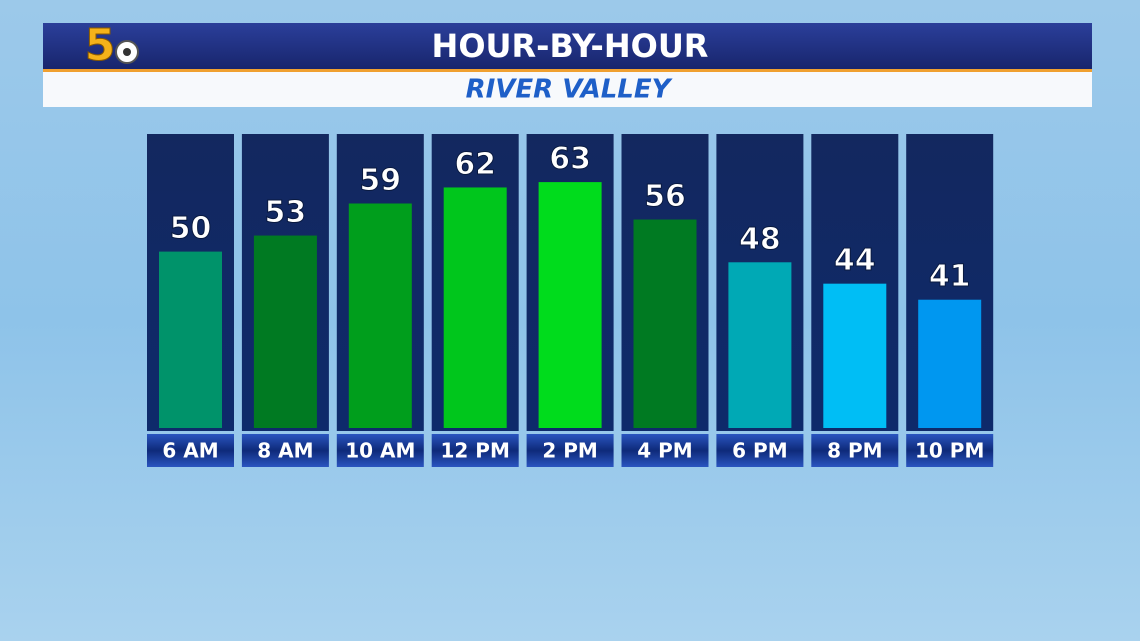  Describe the element at coordinates (191, 228) in the screenshot. I see `value-label: 50` at that location.